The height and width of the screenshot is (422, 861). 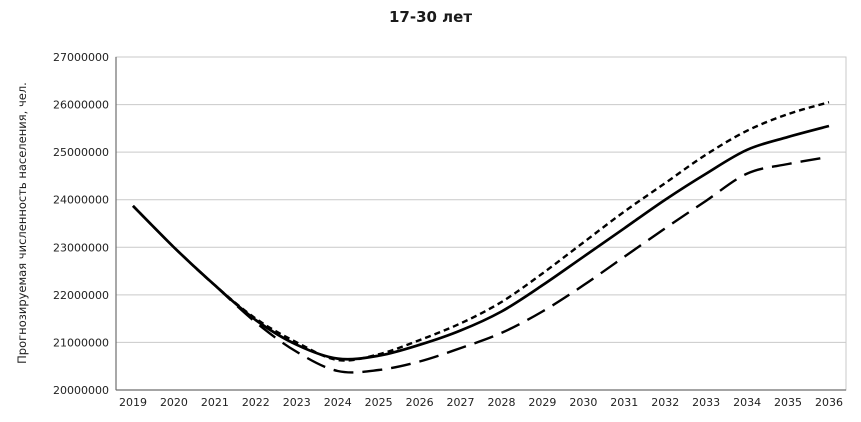 What do you see at coordinates (461, 402) in the screenshot?
I see `x-tick-label: 2027` at bounding box center [461, 402].